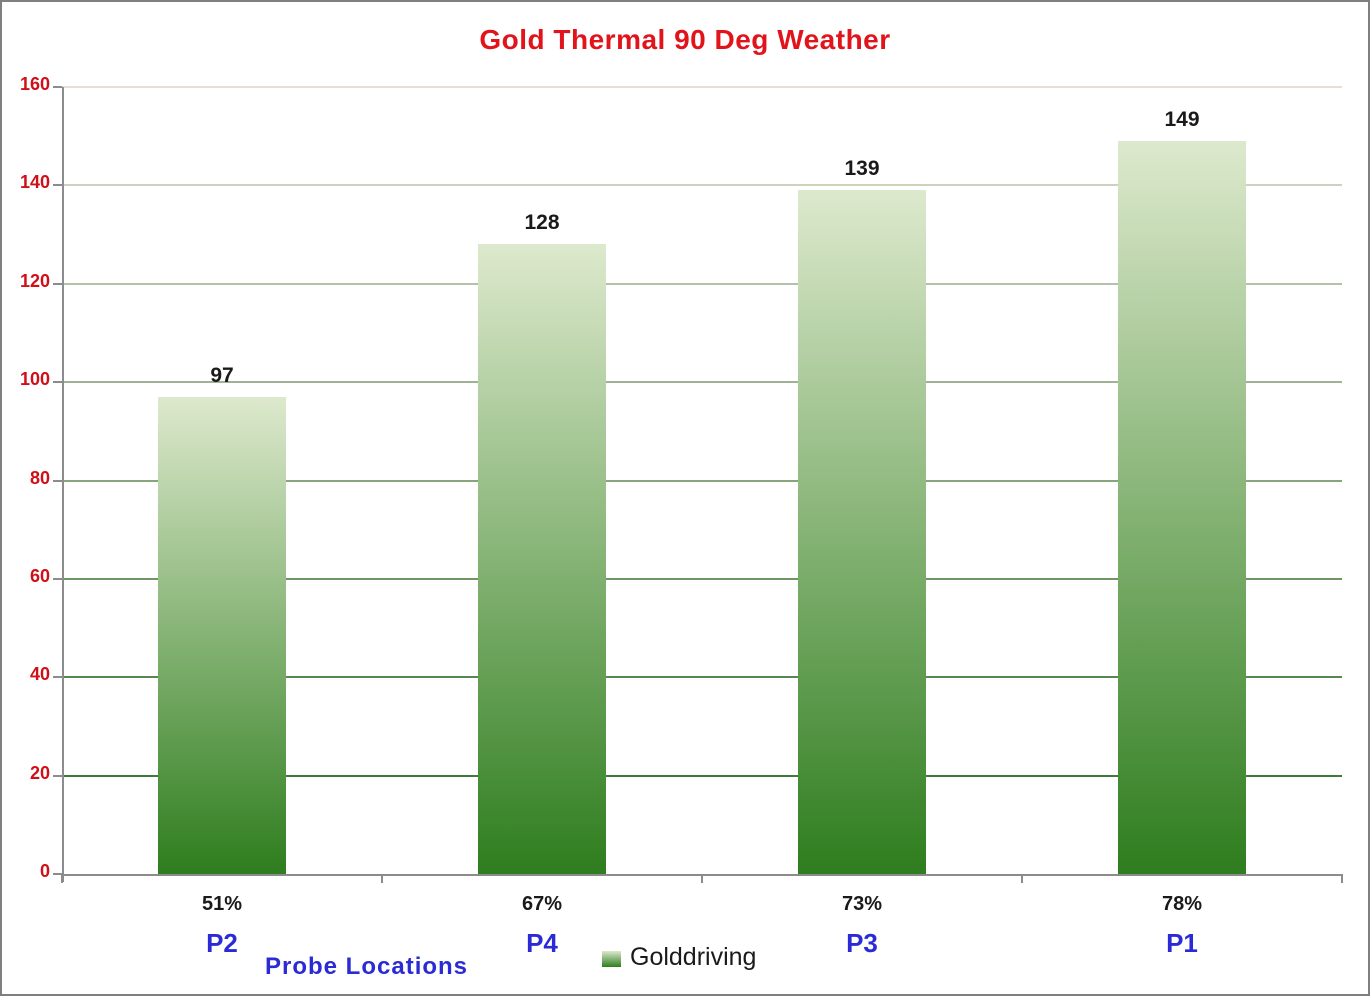 This screenshot has height=996, width=1370. What do you see at coordinates (39, 477) in the screenshot?
I see `y-axis-tick-label: 80` at bounding box center [39, 477].